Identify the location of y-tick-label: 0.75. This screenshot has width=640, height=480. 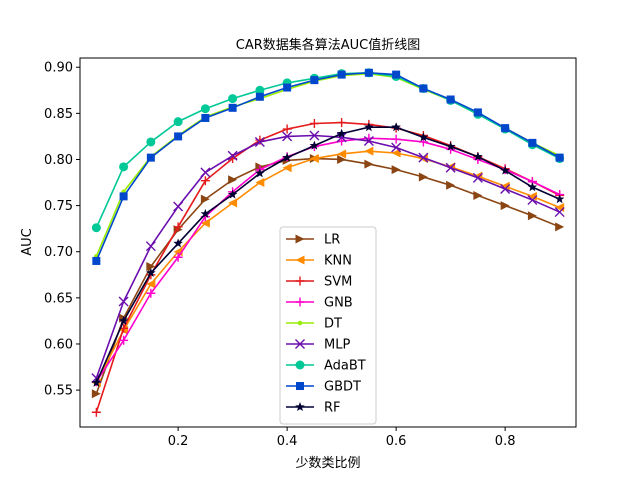
(58, 206).